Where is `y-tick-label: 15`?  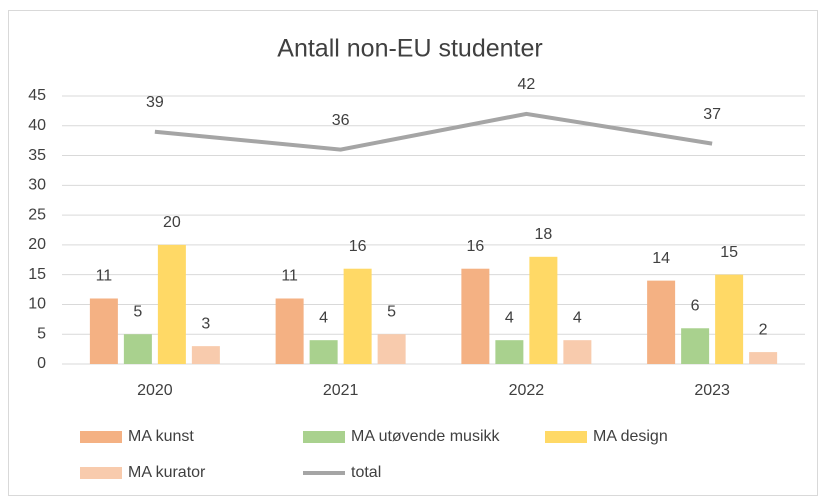
y-tick-label: 15 is located at coordinates (37, 274).